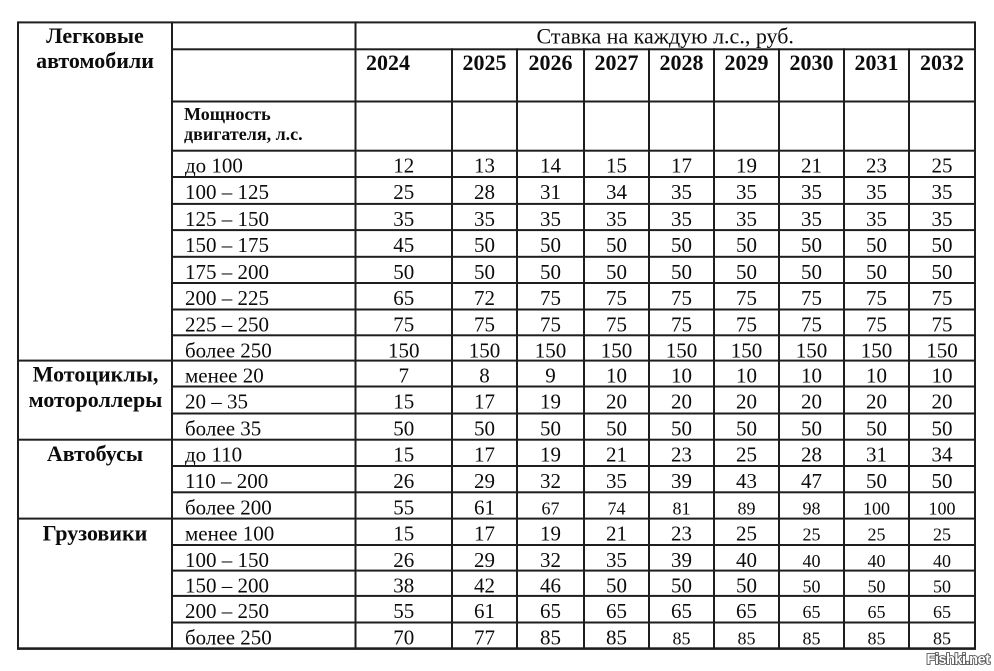  Describe the element at coordinates (216, 402) in the screenshot. I see `svg-text: 20 – 35` at that location.